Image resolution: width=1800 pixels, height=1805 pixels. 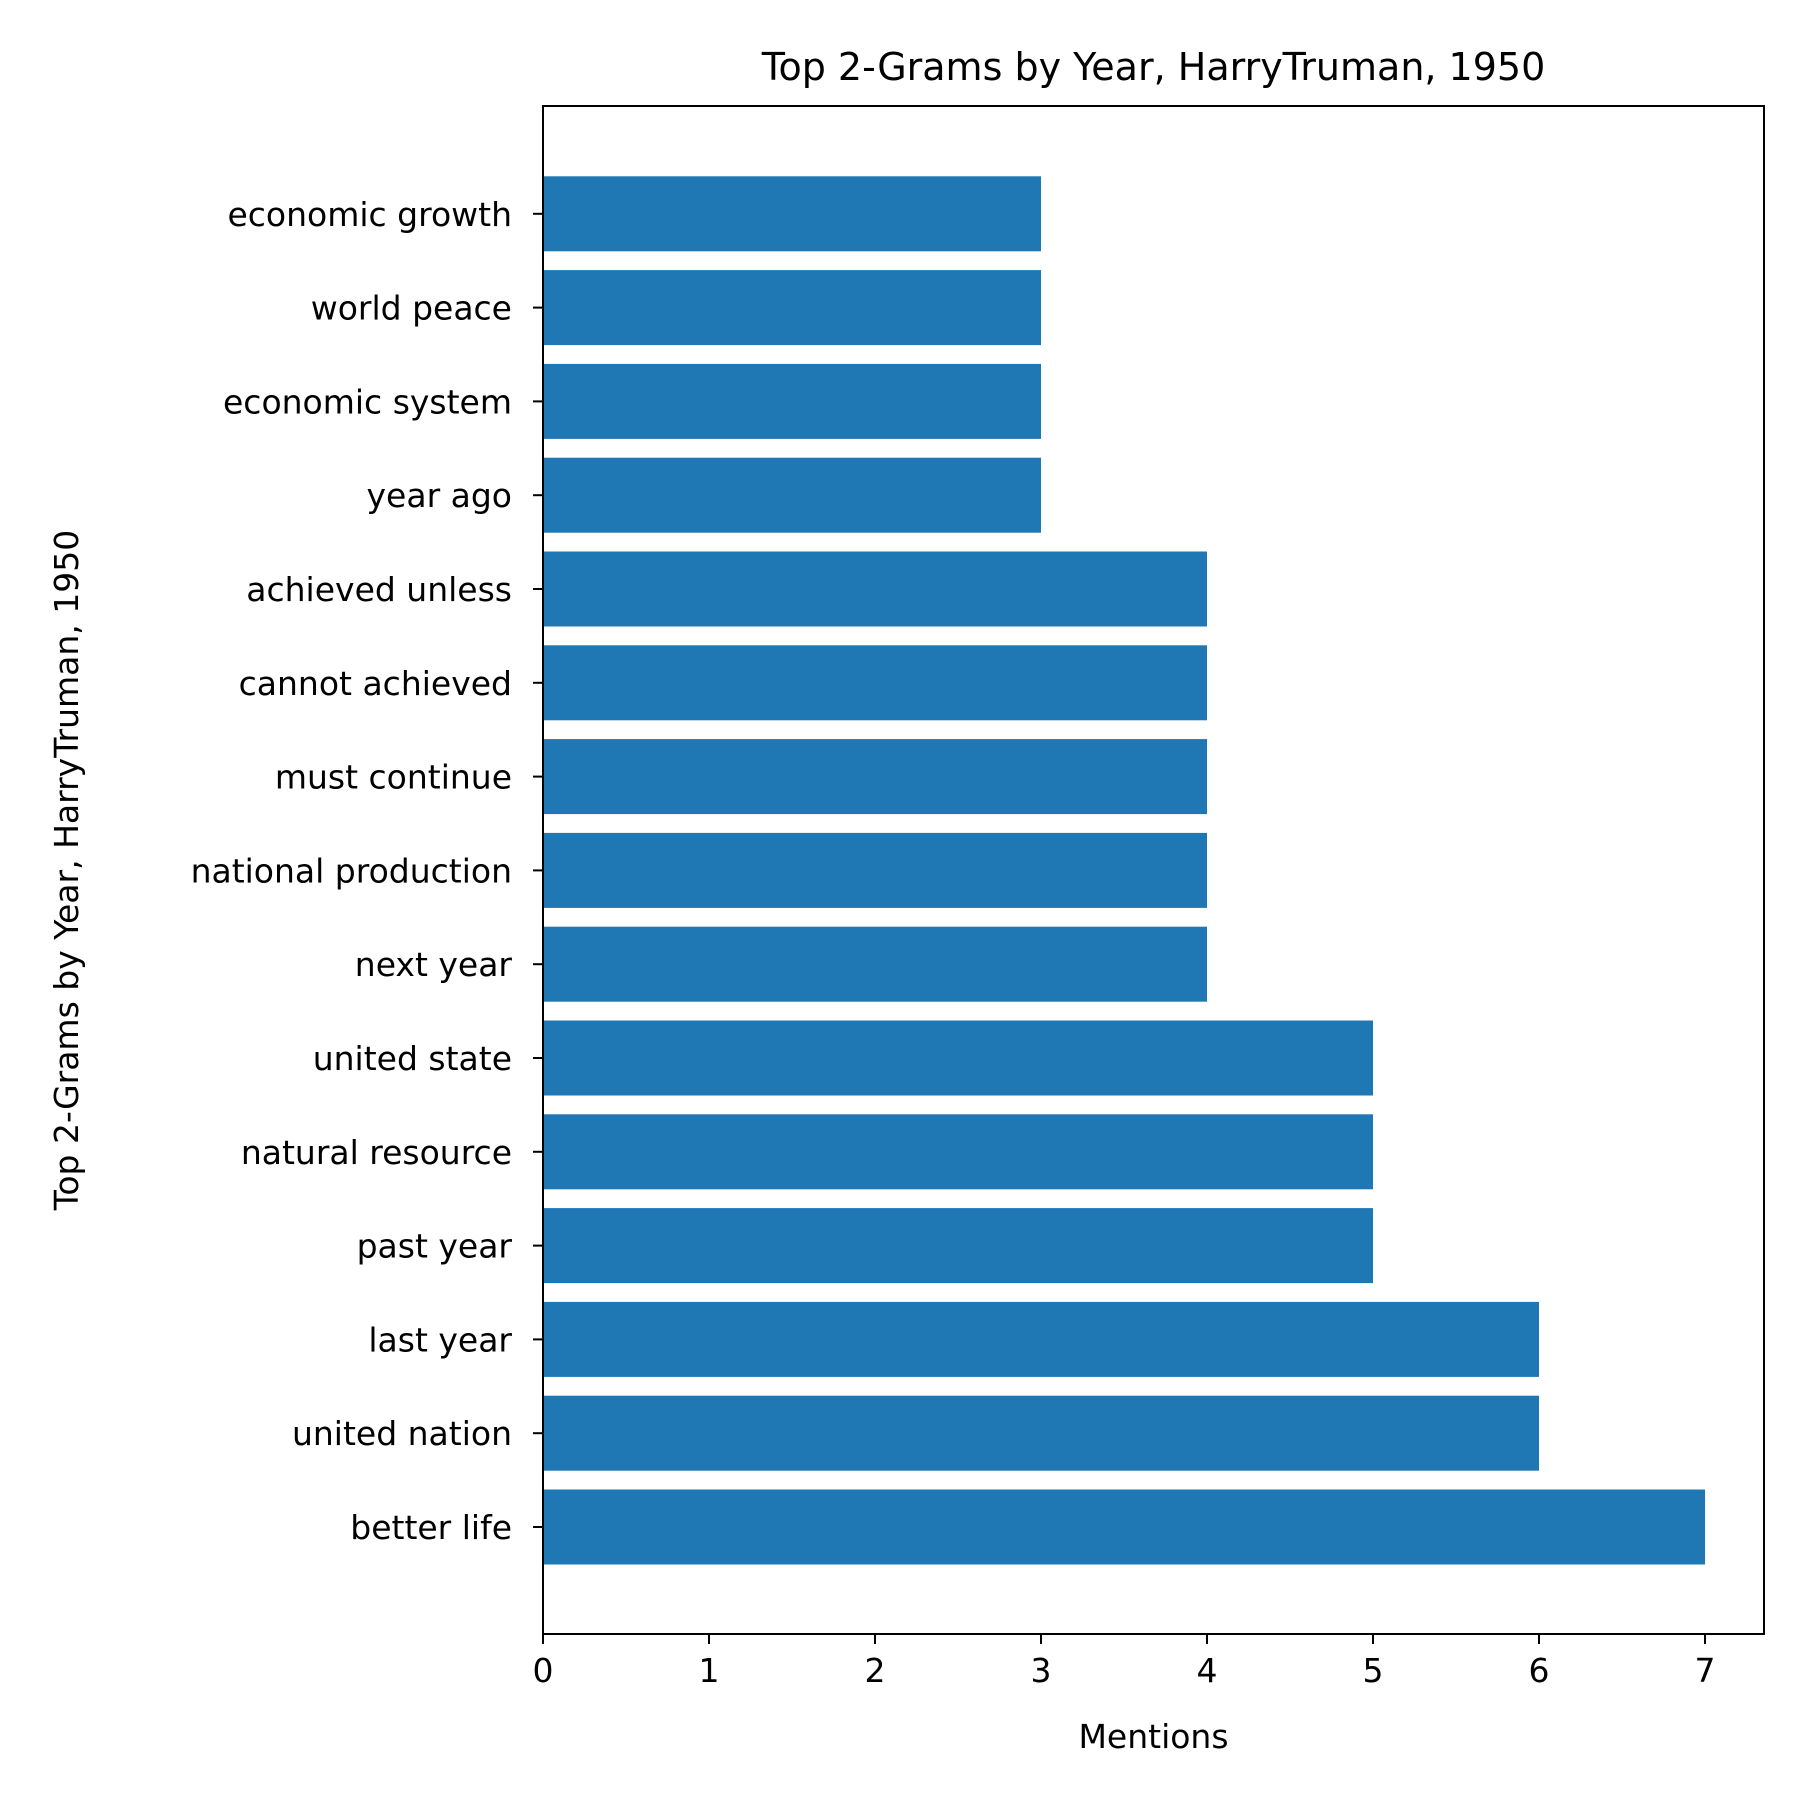 What do you see at coordinates (1153, 1736) in the screenshot?
I see `x-axis-label: Mentions` at bounding box center [1153, 1736].